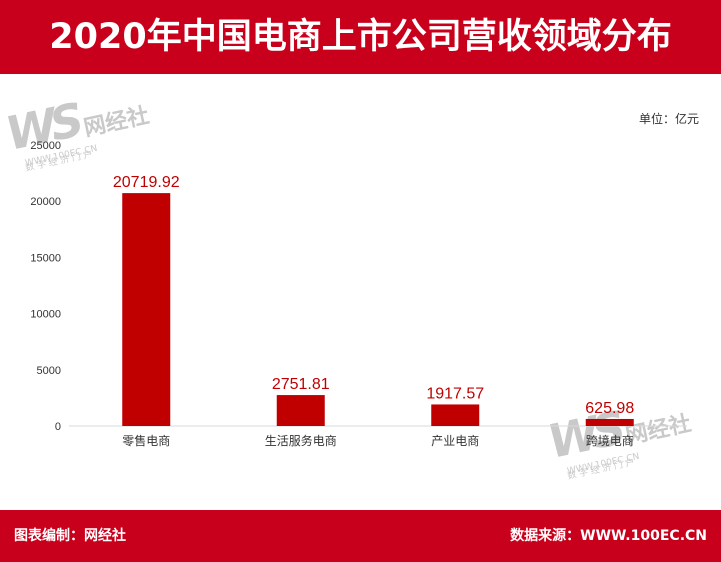 Image resolution: width=721 pixels, height=562 pixels. What do you see at coordinates (360, 536) in the screenshot?
I see `footer-banner: 图表编制：网经社 数据来源：WWW.100EC.CN` at bounding box center [360, 536].